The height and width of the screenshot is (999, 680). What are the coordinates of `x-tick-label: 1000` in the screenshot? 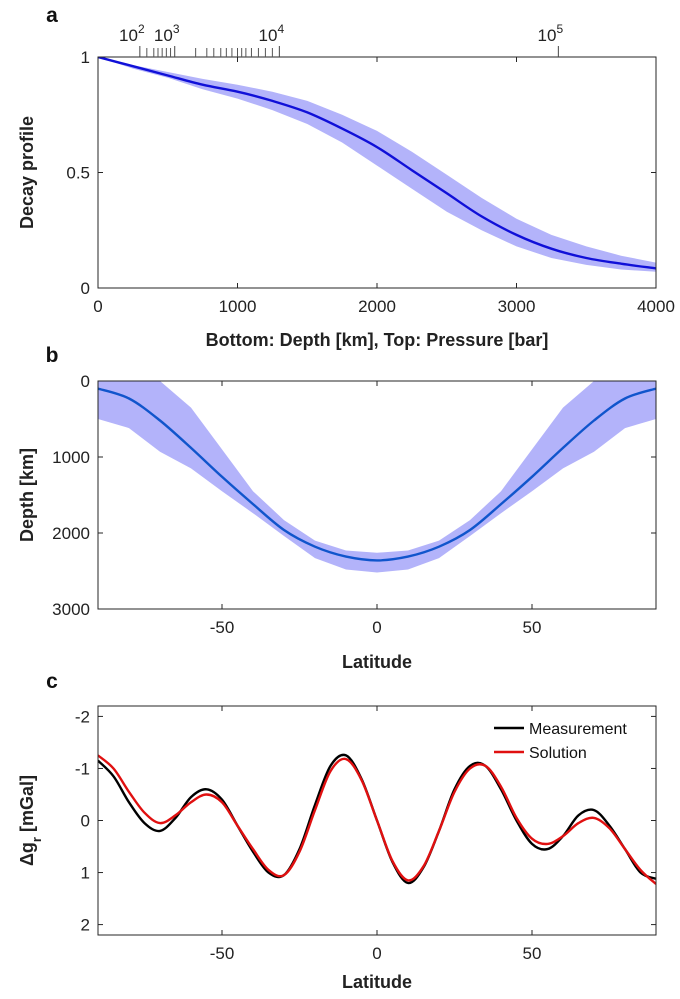 It's located at (238, 306).